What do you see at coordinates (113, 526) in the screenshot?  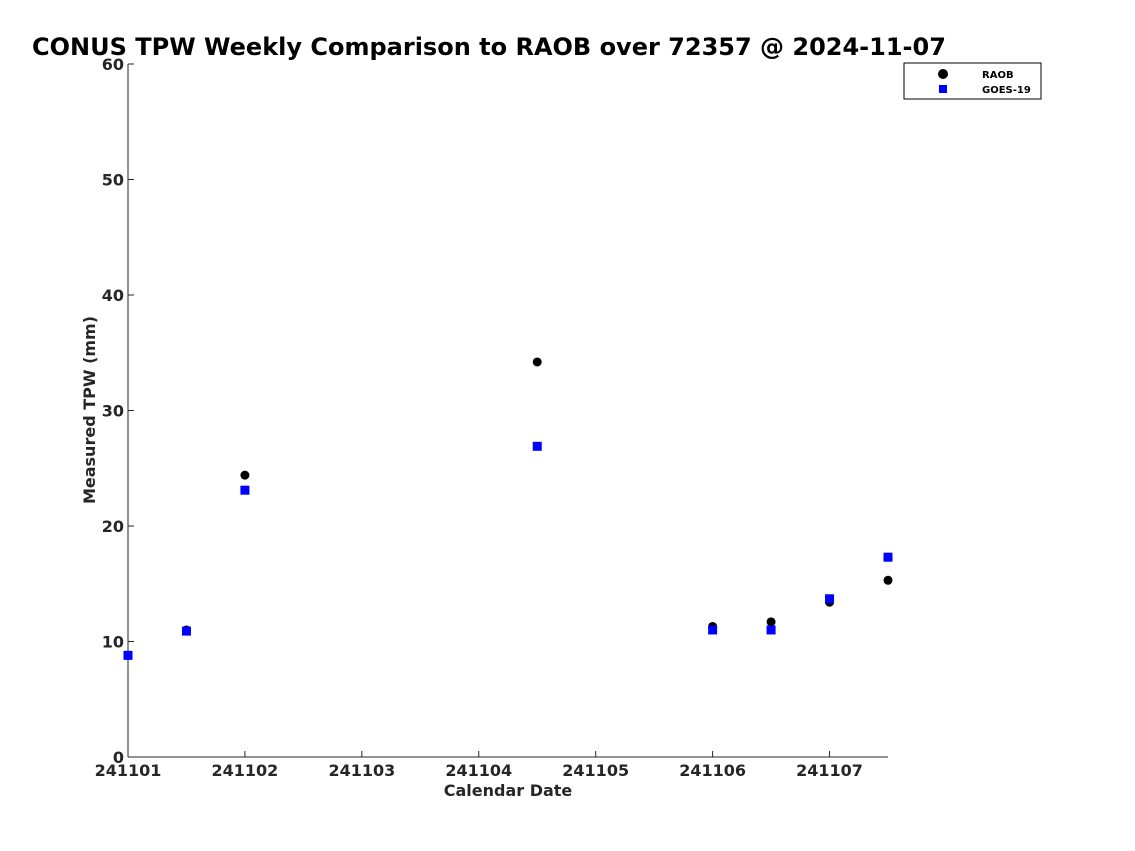 I see `y-tick-label: 20` at bounding box center [113, 526].